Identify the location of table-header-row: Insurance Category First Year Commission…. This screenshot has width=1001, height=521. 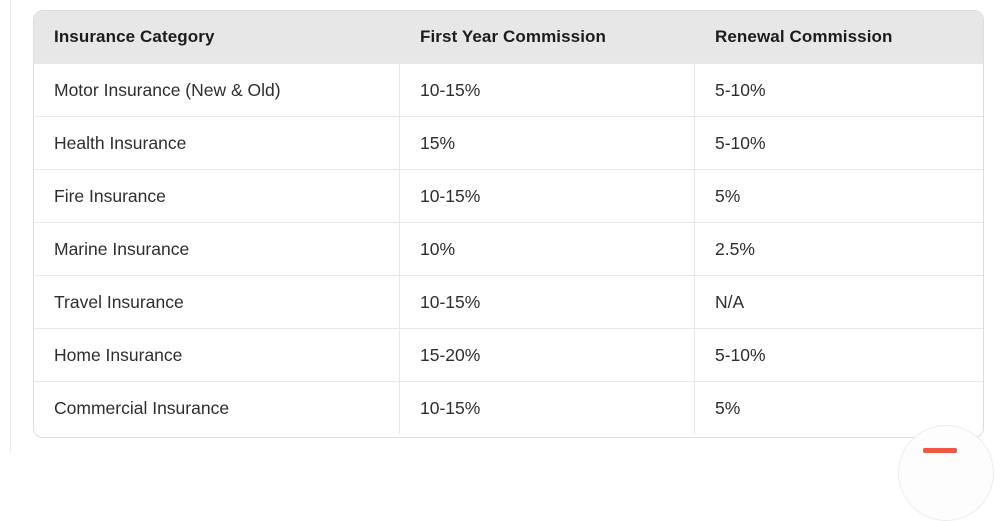
(508, 37).